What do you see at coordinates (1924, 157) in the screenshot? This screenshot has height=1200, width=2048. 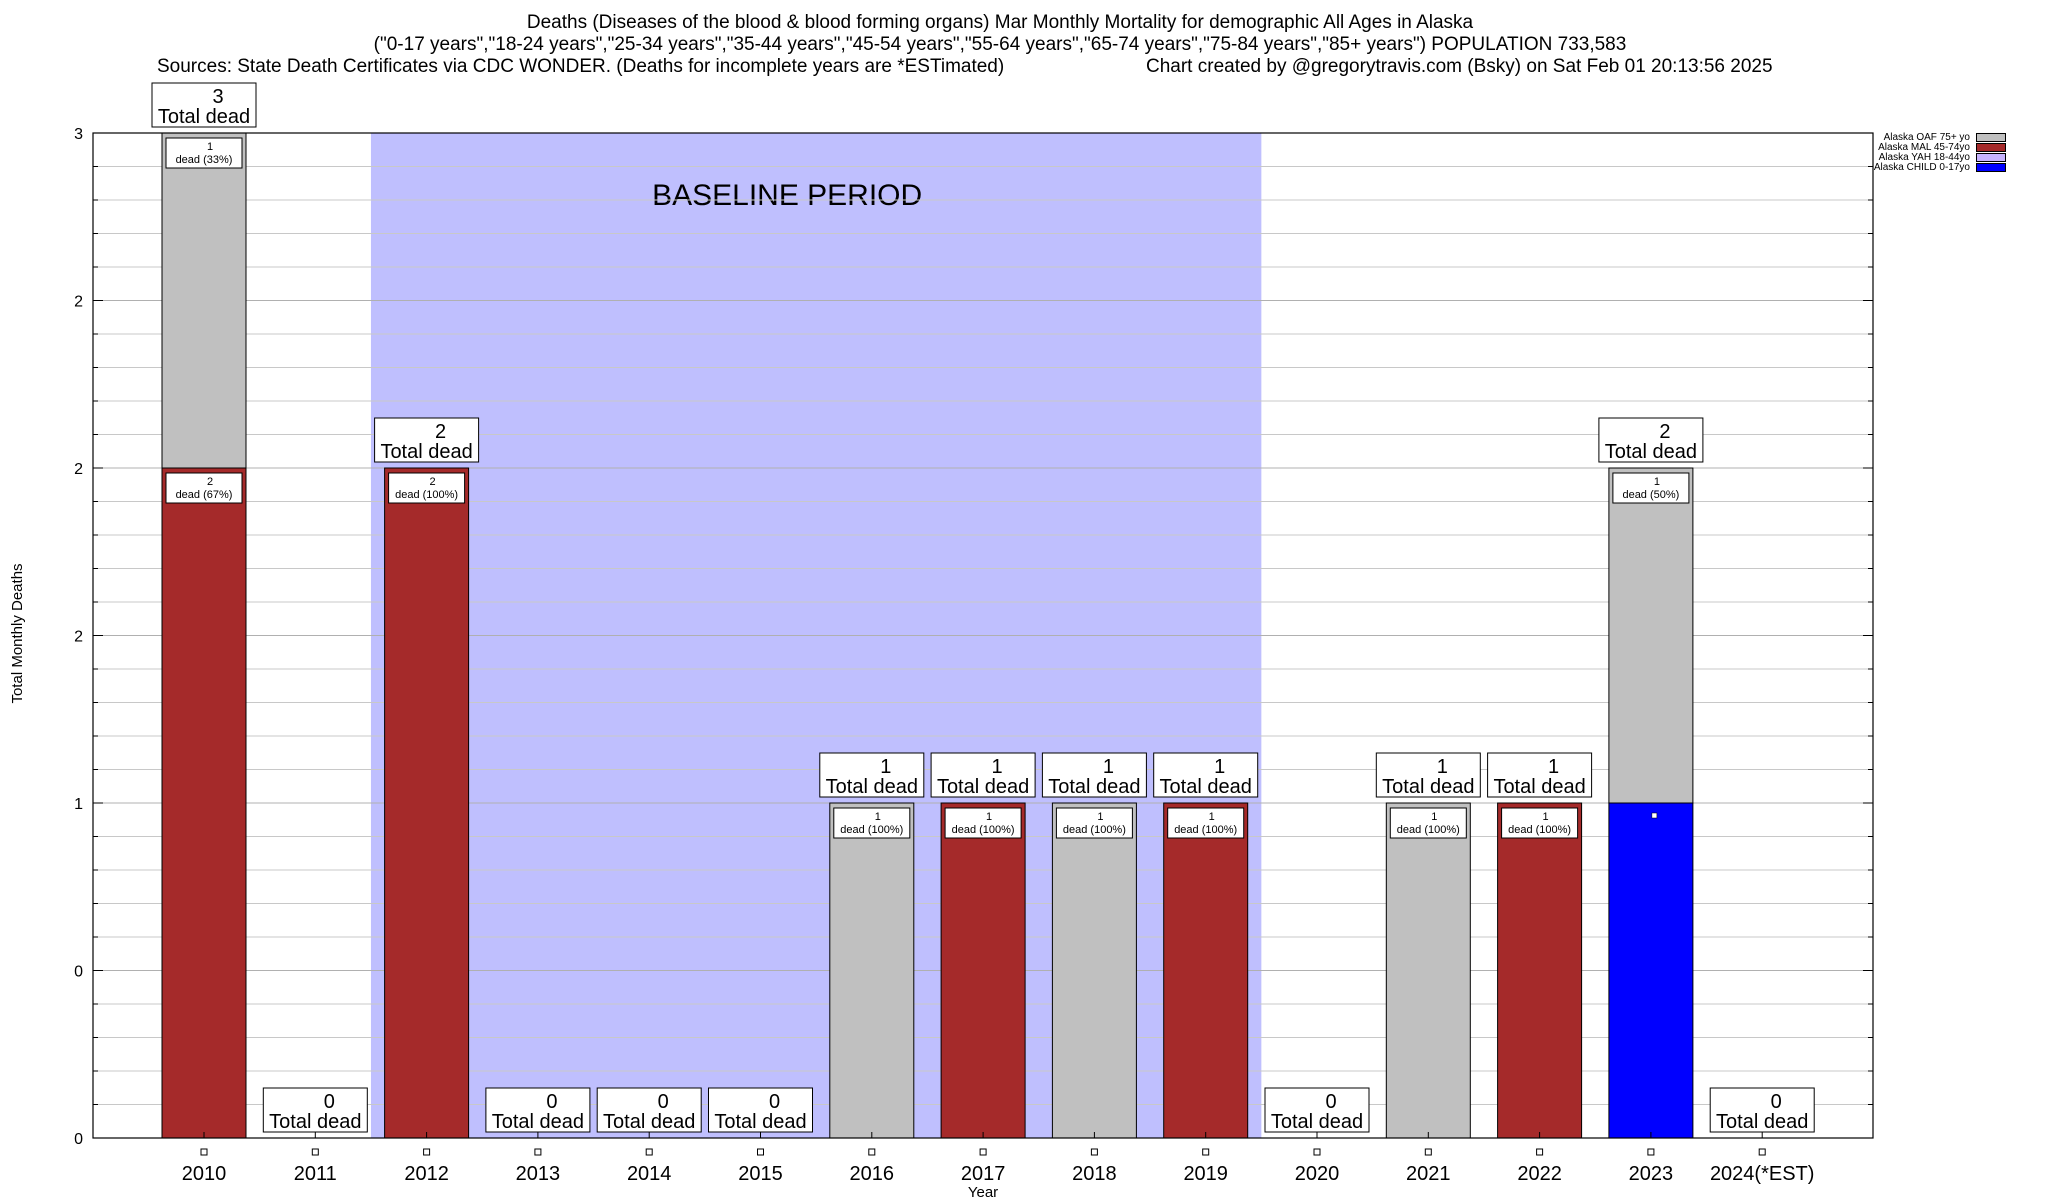 I see `legend-label: Alaska YAH 18-44yo` at bounding box center [1924, 157].